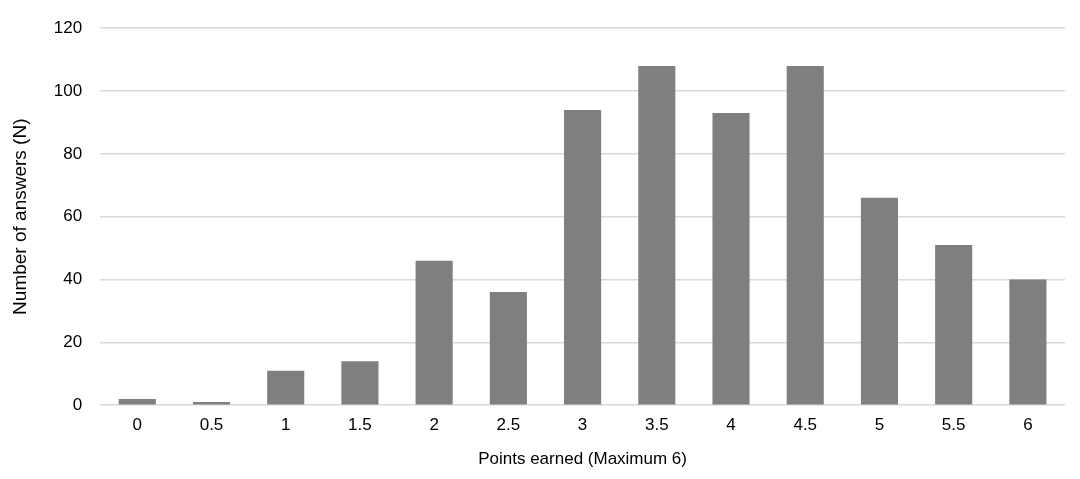 The image size is (1080, 479). What do you see at coordinates (73, 279) in the screenshot?
I see `y-tick-label: 40` at bounding box center [73, 279].